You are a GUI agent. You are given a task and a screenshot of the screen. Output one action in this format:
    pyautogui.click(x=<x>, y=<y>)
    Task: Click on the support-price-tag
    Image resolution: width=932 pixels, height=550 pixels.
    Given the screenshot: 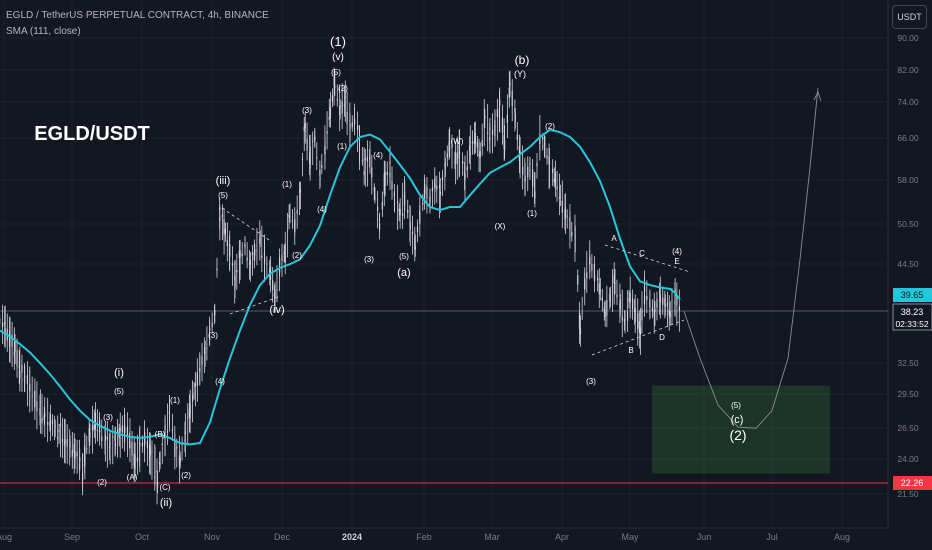 What is the action you would take?
    pyautogui.click(x=912, y=483)
    